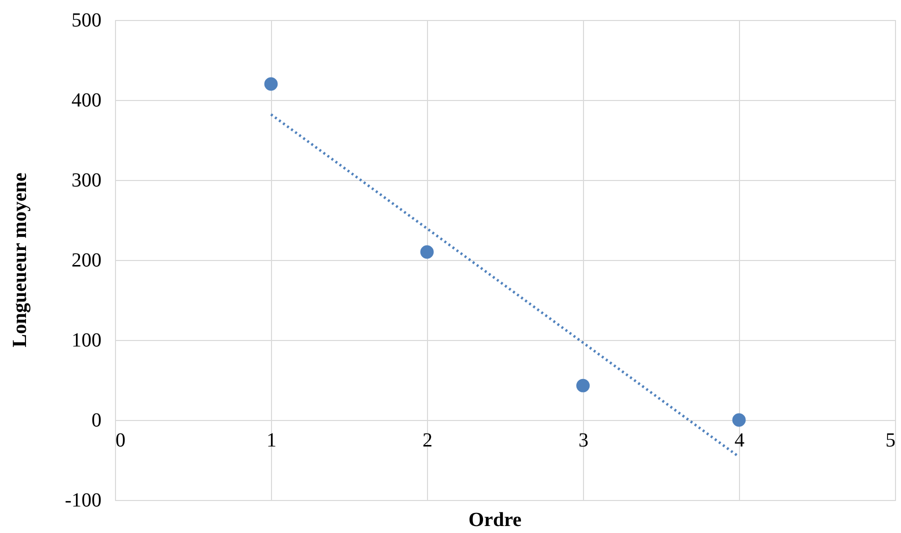  Describe the element at coordinates (121, 441) in the screenshot. I see `x-tick-label: 0` at that location.